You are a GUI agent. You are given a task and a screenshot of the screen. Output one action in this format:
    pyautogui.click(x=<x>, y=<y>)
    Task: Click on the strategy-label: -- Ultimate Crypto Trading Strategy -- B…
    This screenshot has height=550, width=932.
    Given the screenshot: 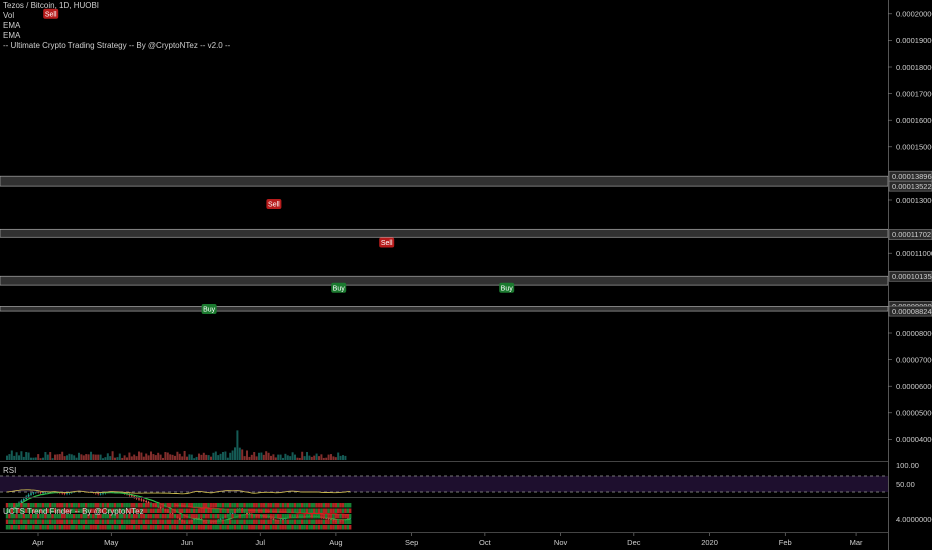 What is the action you would take?
    pyautogui.click(x=117, y=45)
    